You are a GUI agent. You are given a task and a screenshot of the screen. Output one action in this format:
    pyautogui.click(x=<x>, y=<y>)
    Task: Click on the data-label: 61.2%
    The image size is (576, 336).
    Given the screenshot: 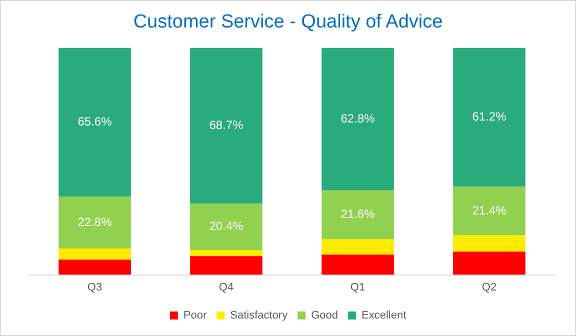 What is the action you would take?
    pyautogui.click(x=489, y=117)
    